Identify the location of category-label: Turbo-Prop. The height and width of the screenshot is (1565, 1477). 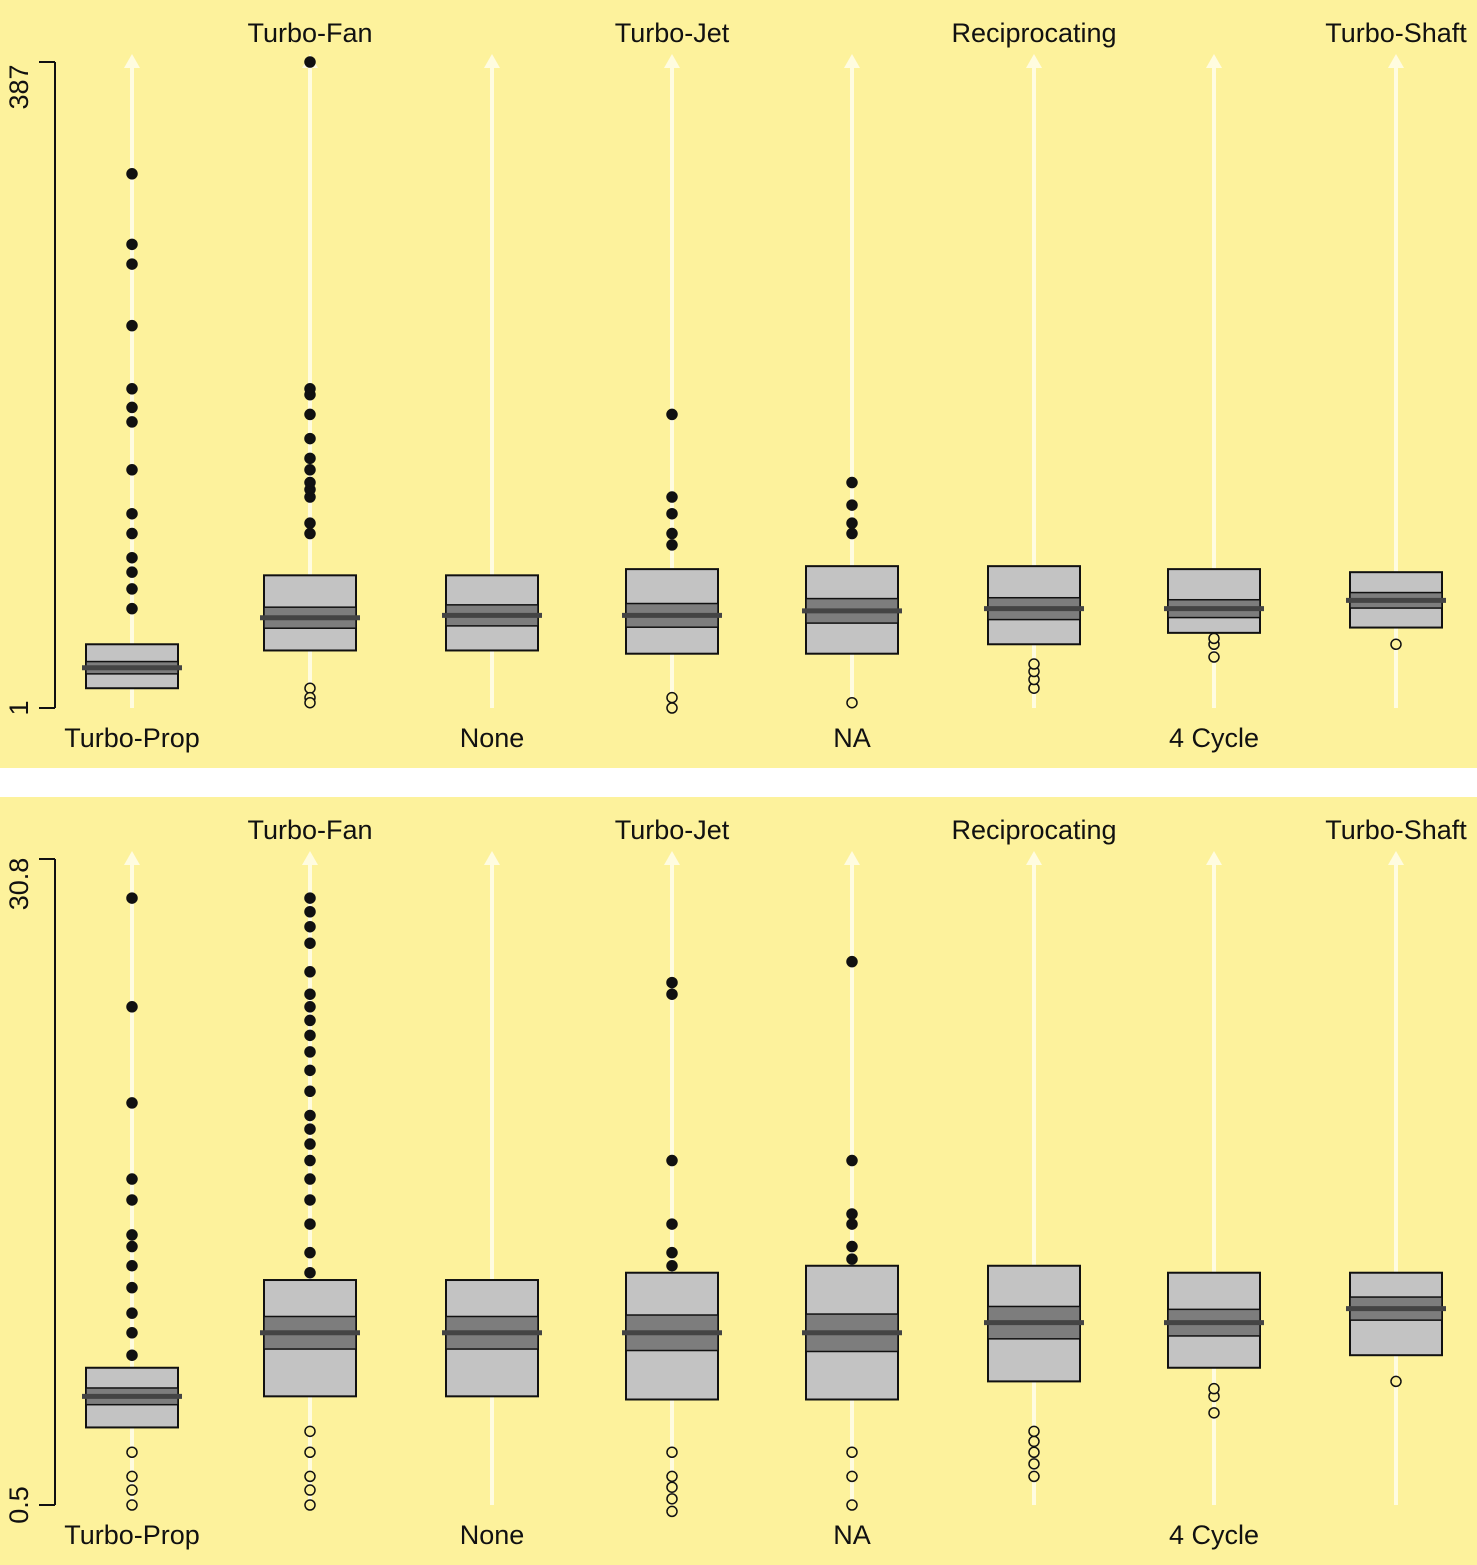
(132, 1535).